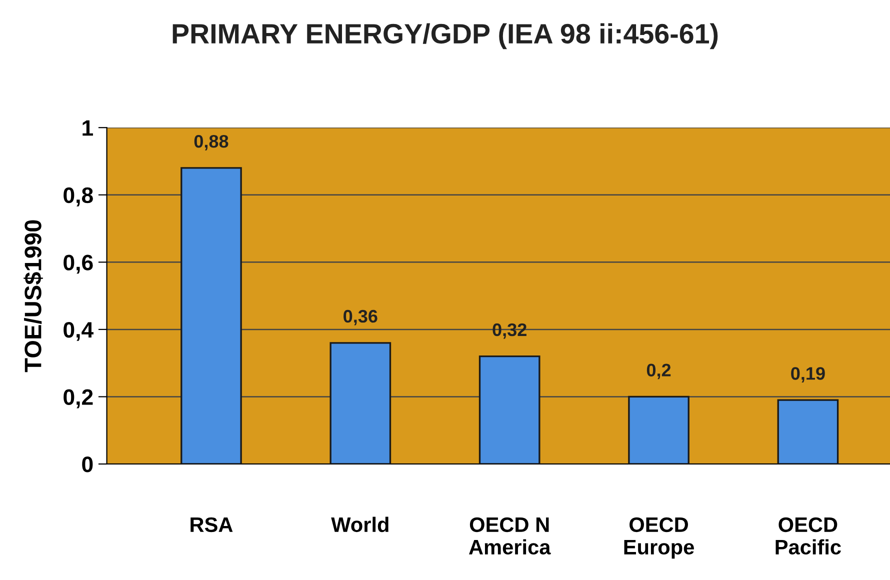  I want to click on data-label: 0,36, so click(361, 318).